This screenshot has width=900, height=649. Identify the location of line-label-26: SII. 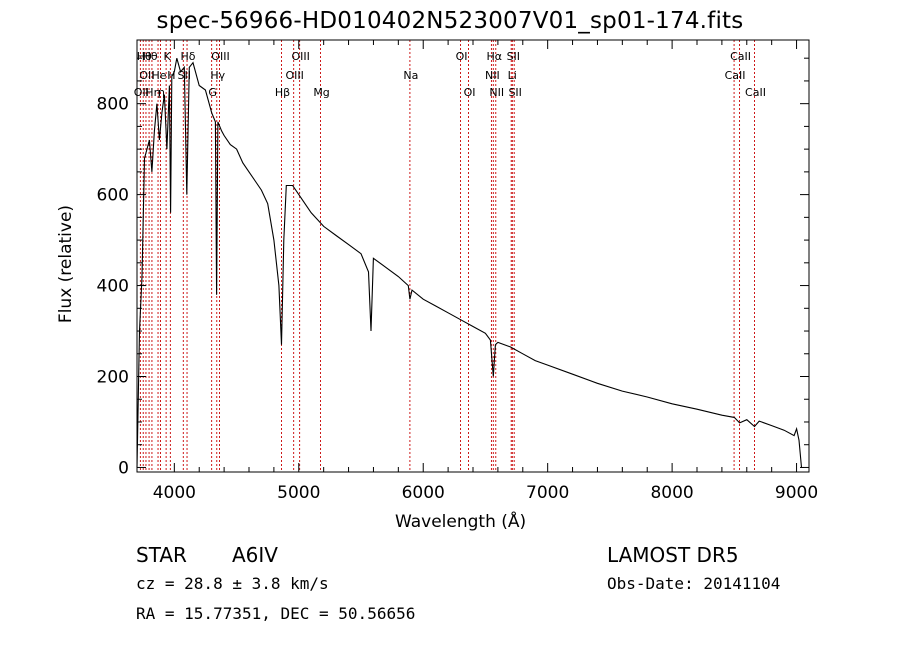
(514, 92).